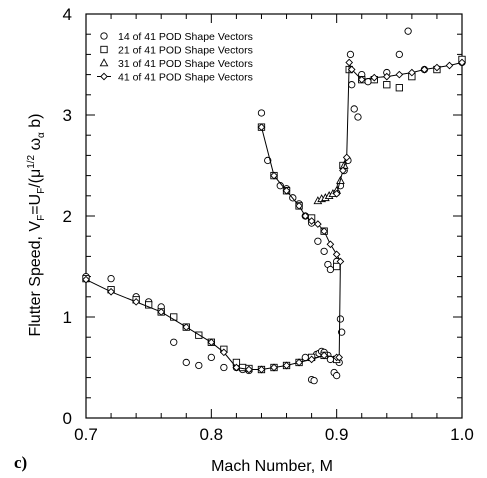  I want to click on legend-entry: 21 of 41 POD Shape Vectors, so click(185, 51).